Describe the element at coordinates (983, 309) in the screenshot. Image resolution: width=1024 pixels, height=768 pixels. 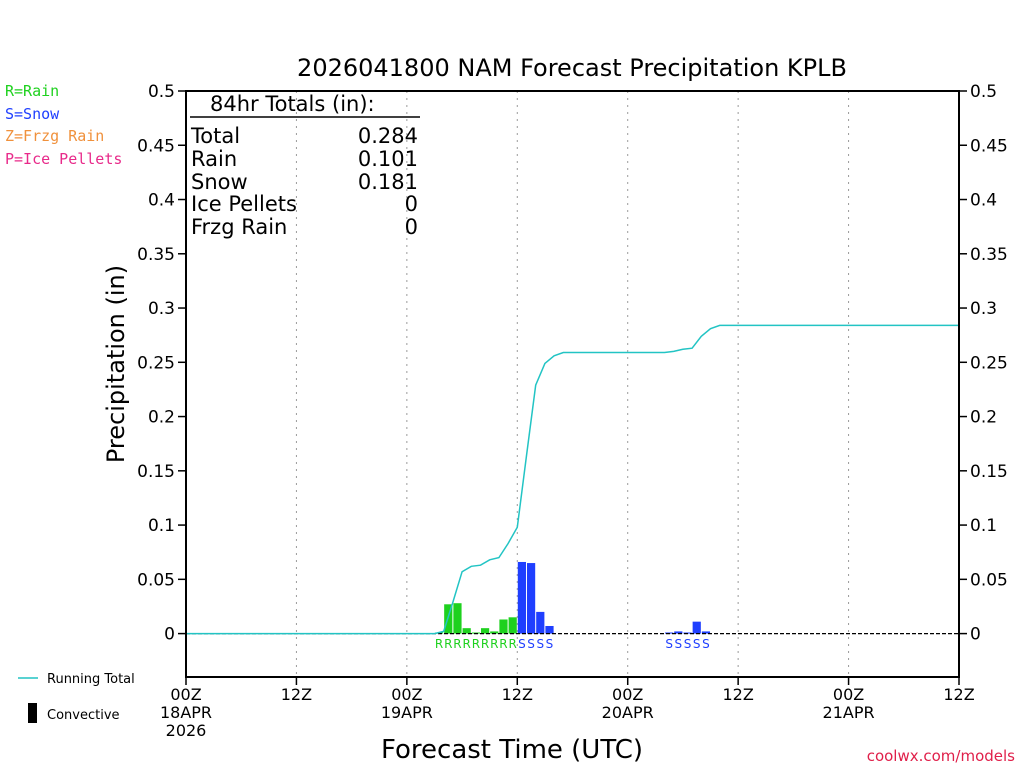
I see `ytick-label-right-6: 0.3` at that location.